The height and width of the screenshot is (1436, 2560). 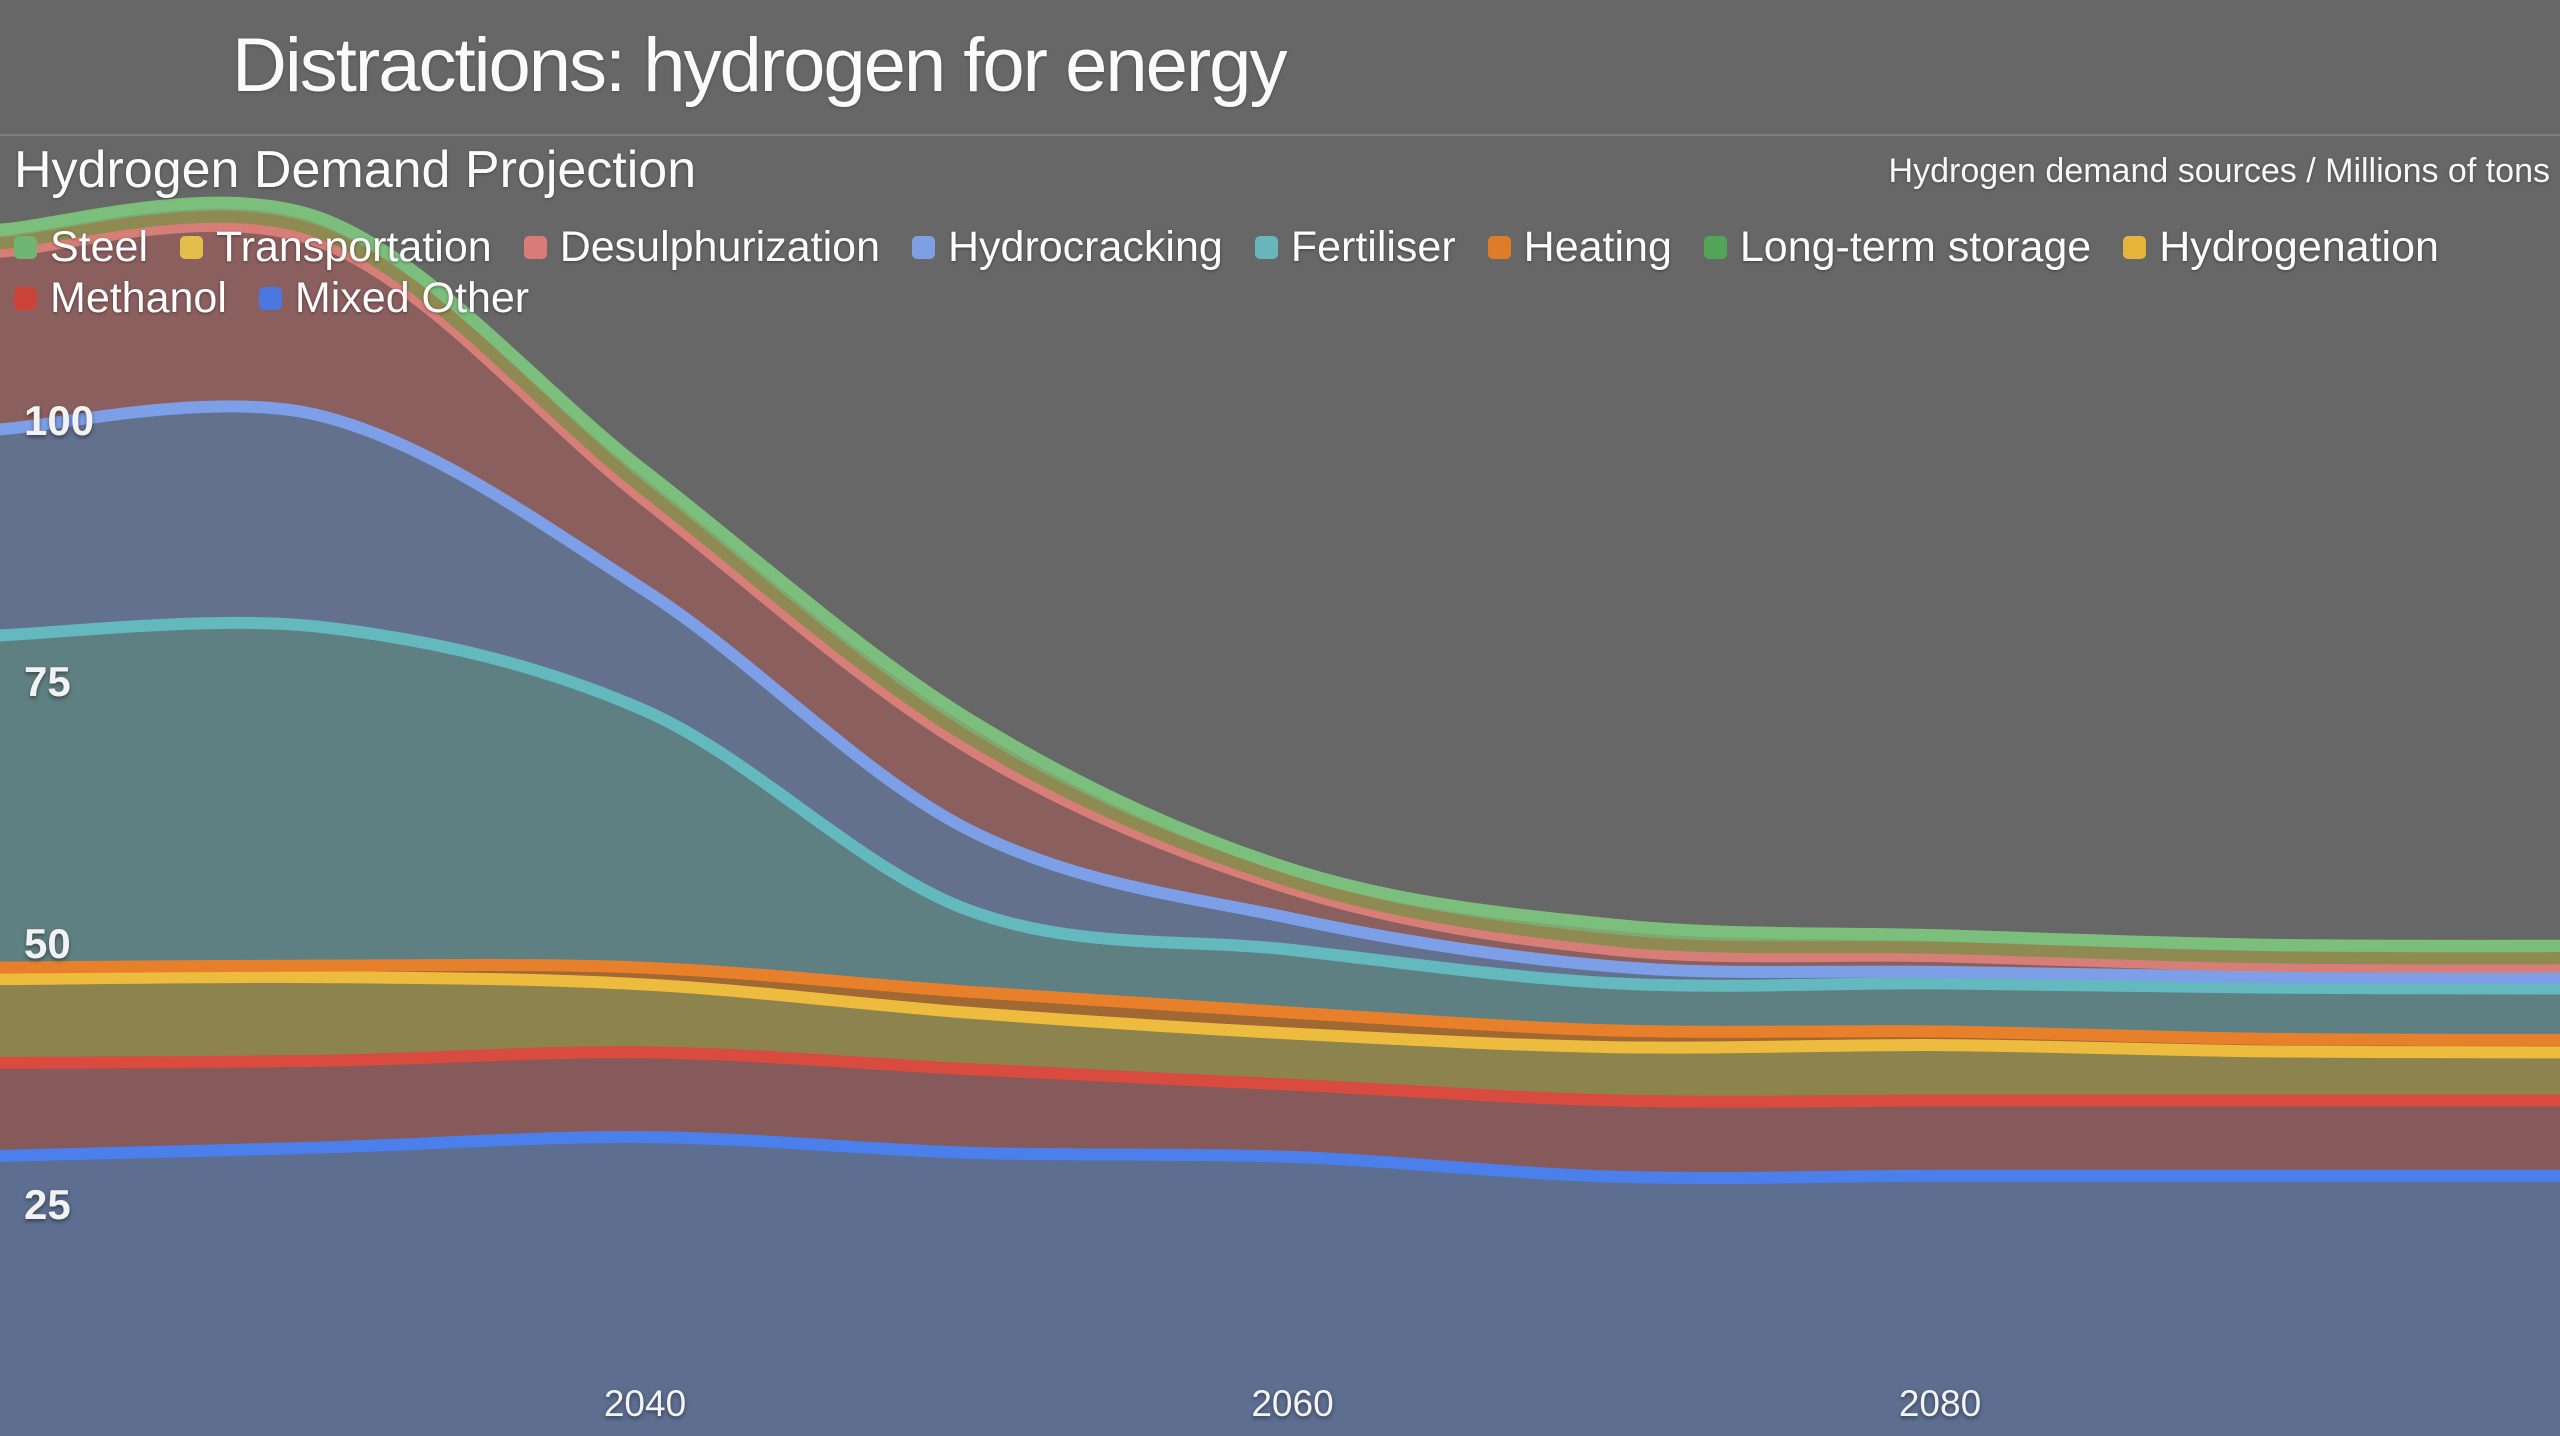 What do you see at coordinates (47, 682) in the screenshot?
I see `y-axis-tick-75: 75` at bounding box center [47, 682].